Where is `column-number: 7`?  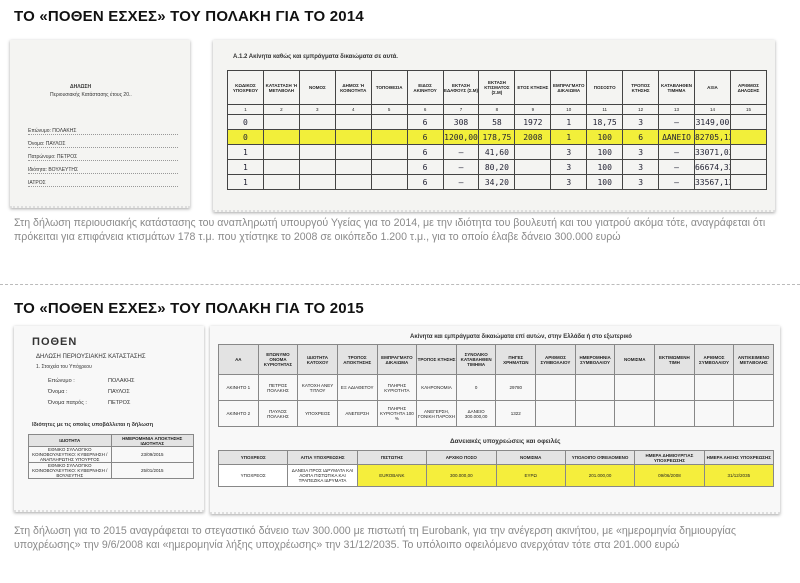 column-number: 7 is located at coordinates (461, 109).